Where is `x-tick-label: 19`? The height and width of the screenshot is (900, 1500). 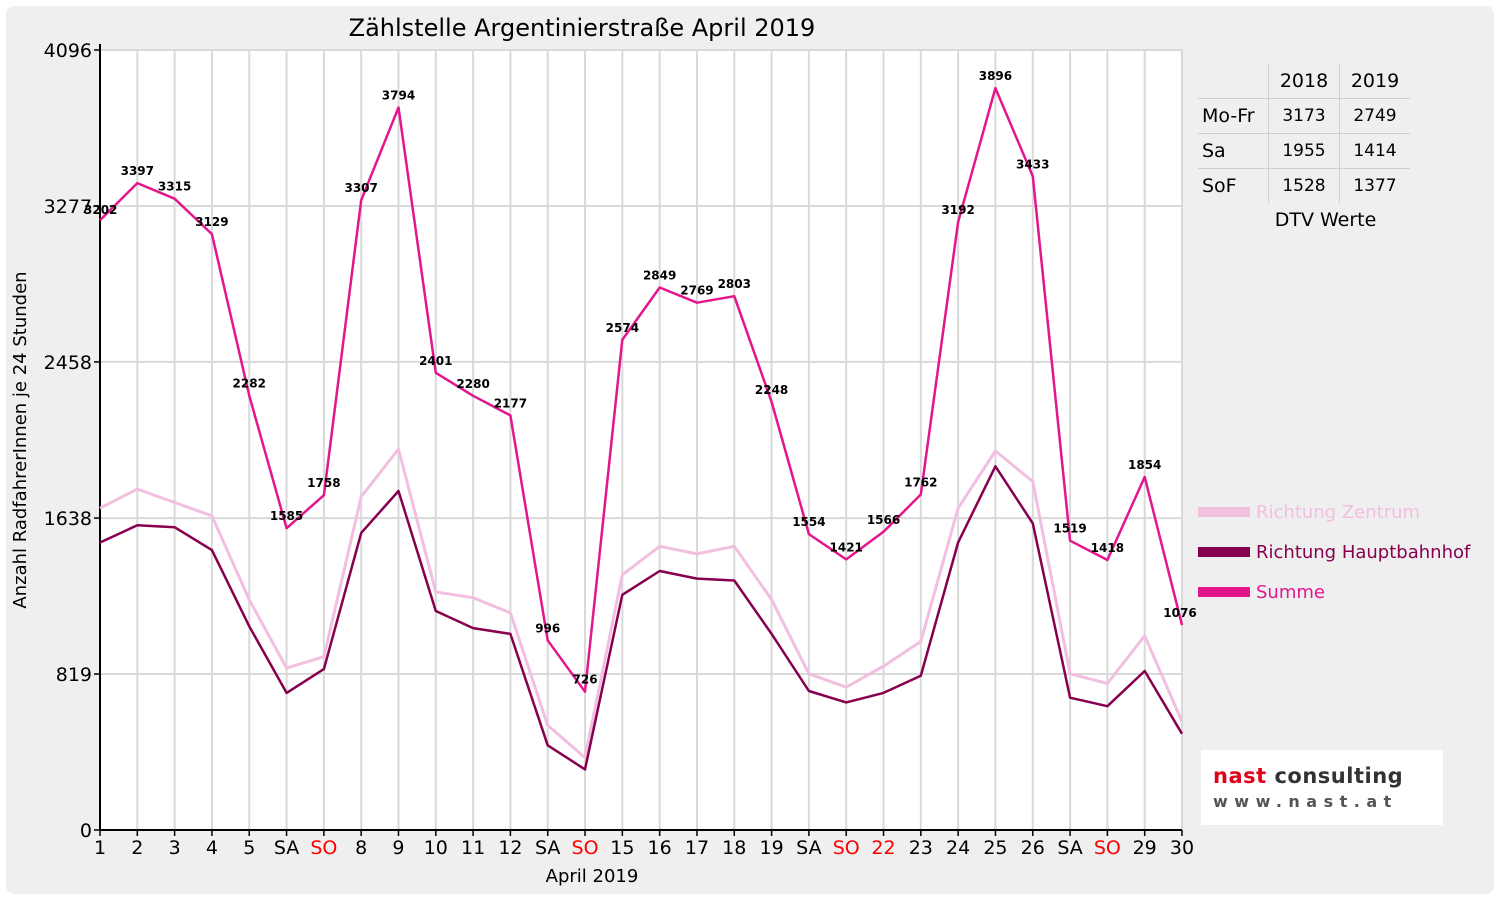
x-tick-label: 19 is located at coordinates (771, 848).